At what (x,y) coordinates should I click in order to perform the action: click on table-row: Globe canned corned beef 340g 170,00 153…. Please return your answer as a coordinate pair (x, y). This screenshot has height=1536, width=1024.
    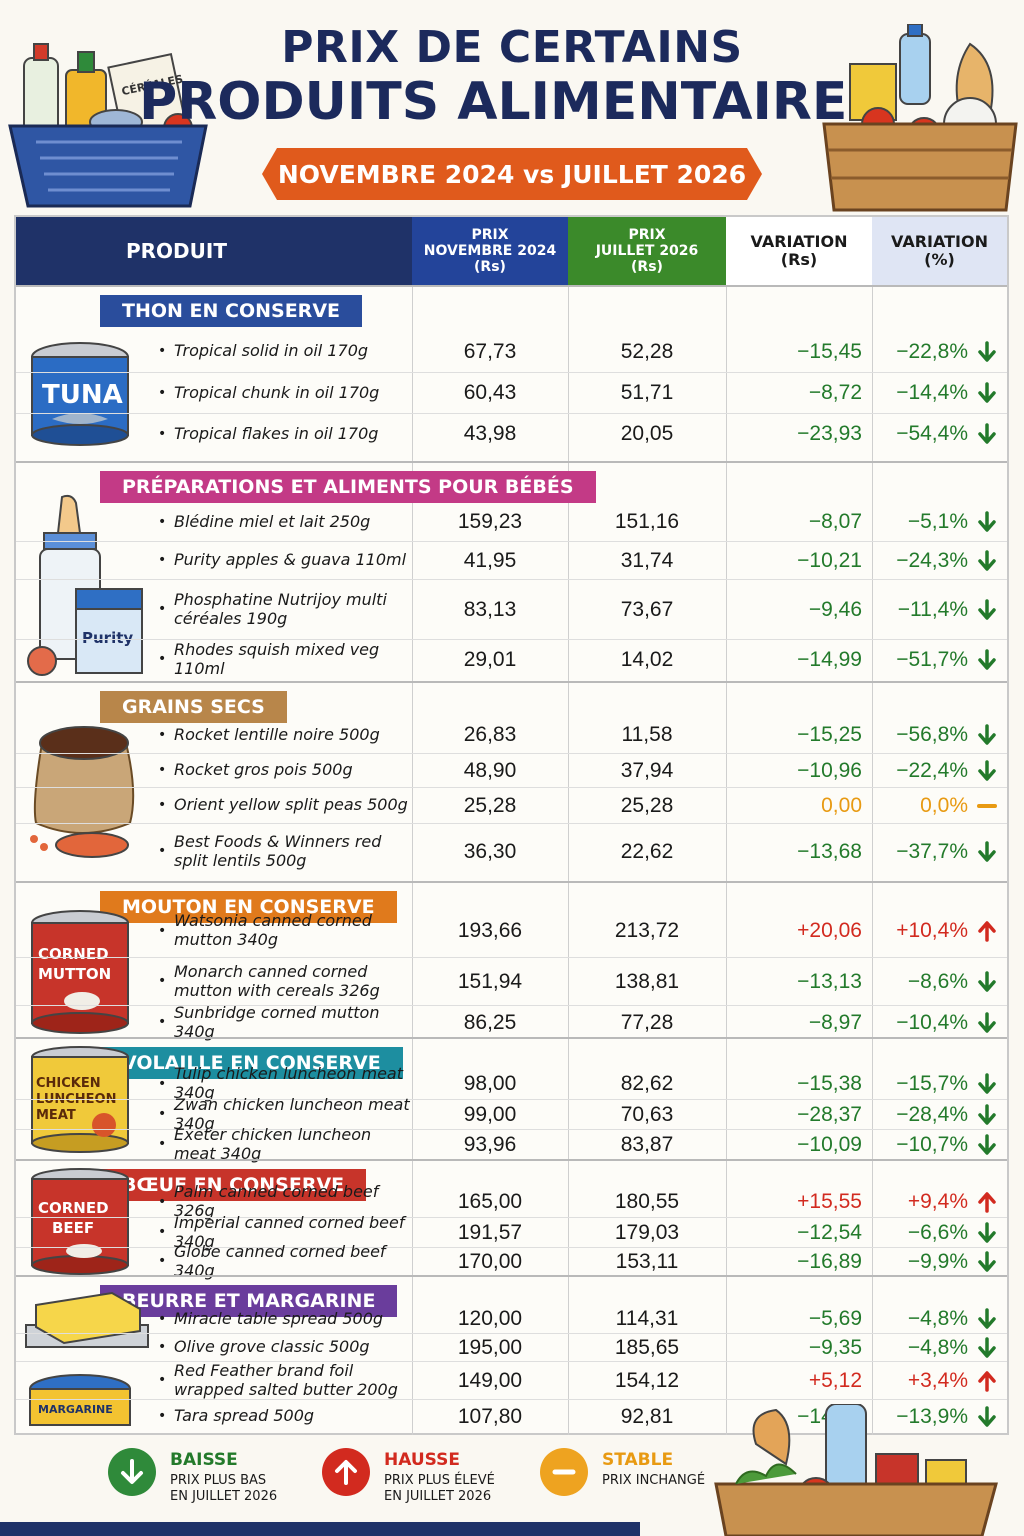
    Looking at the image, I should click on (511, 1260).